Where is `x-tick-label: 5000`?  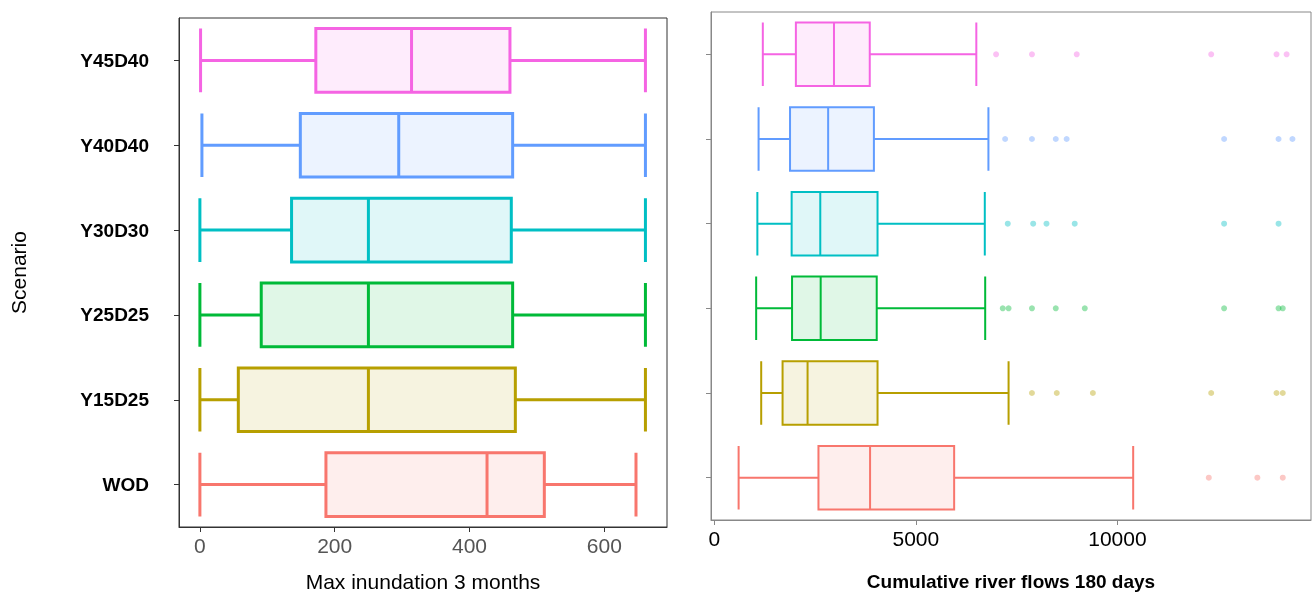 x-tick-label: 5000 is located at coordinates (916, 538).